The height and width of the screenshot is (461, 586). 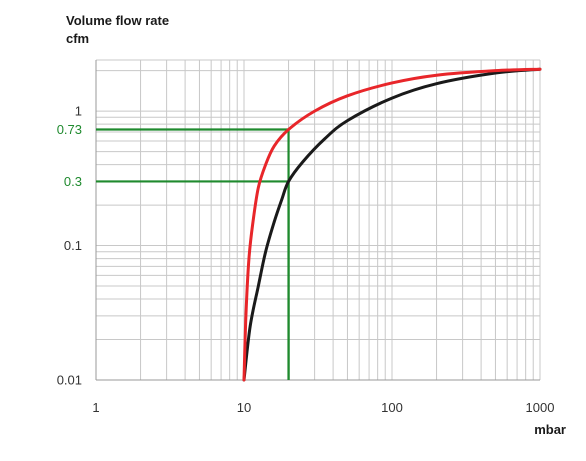 What do you see at coordinates (392, 407) in the screenshot?
I see `x-tick-label: 100` at bounding box center [392, 407].